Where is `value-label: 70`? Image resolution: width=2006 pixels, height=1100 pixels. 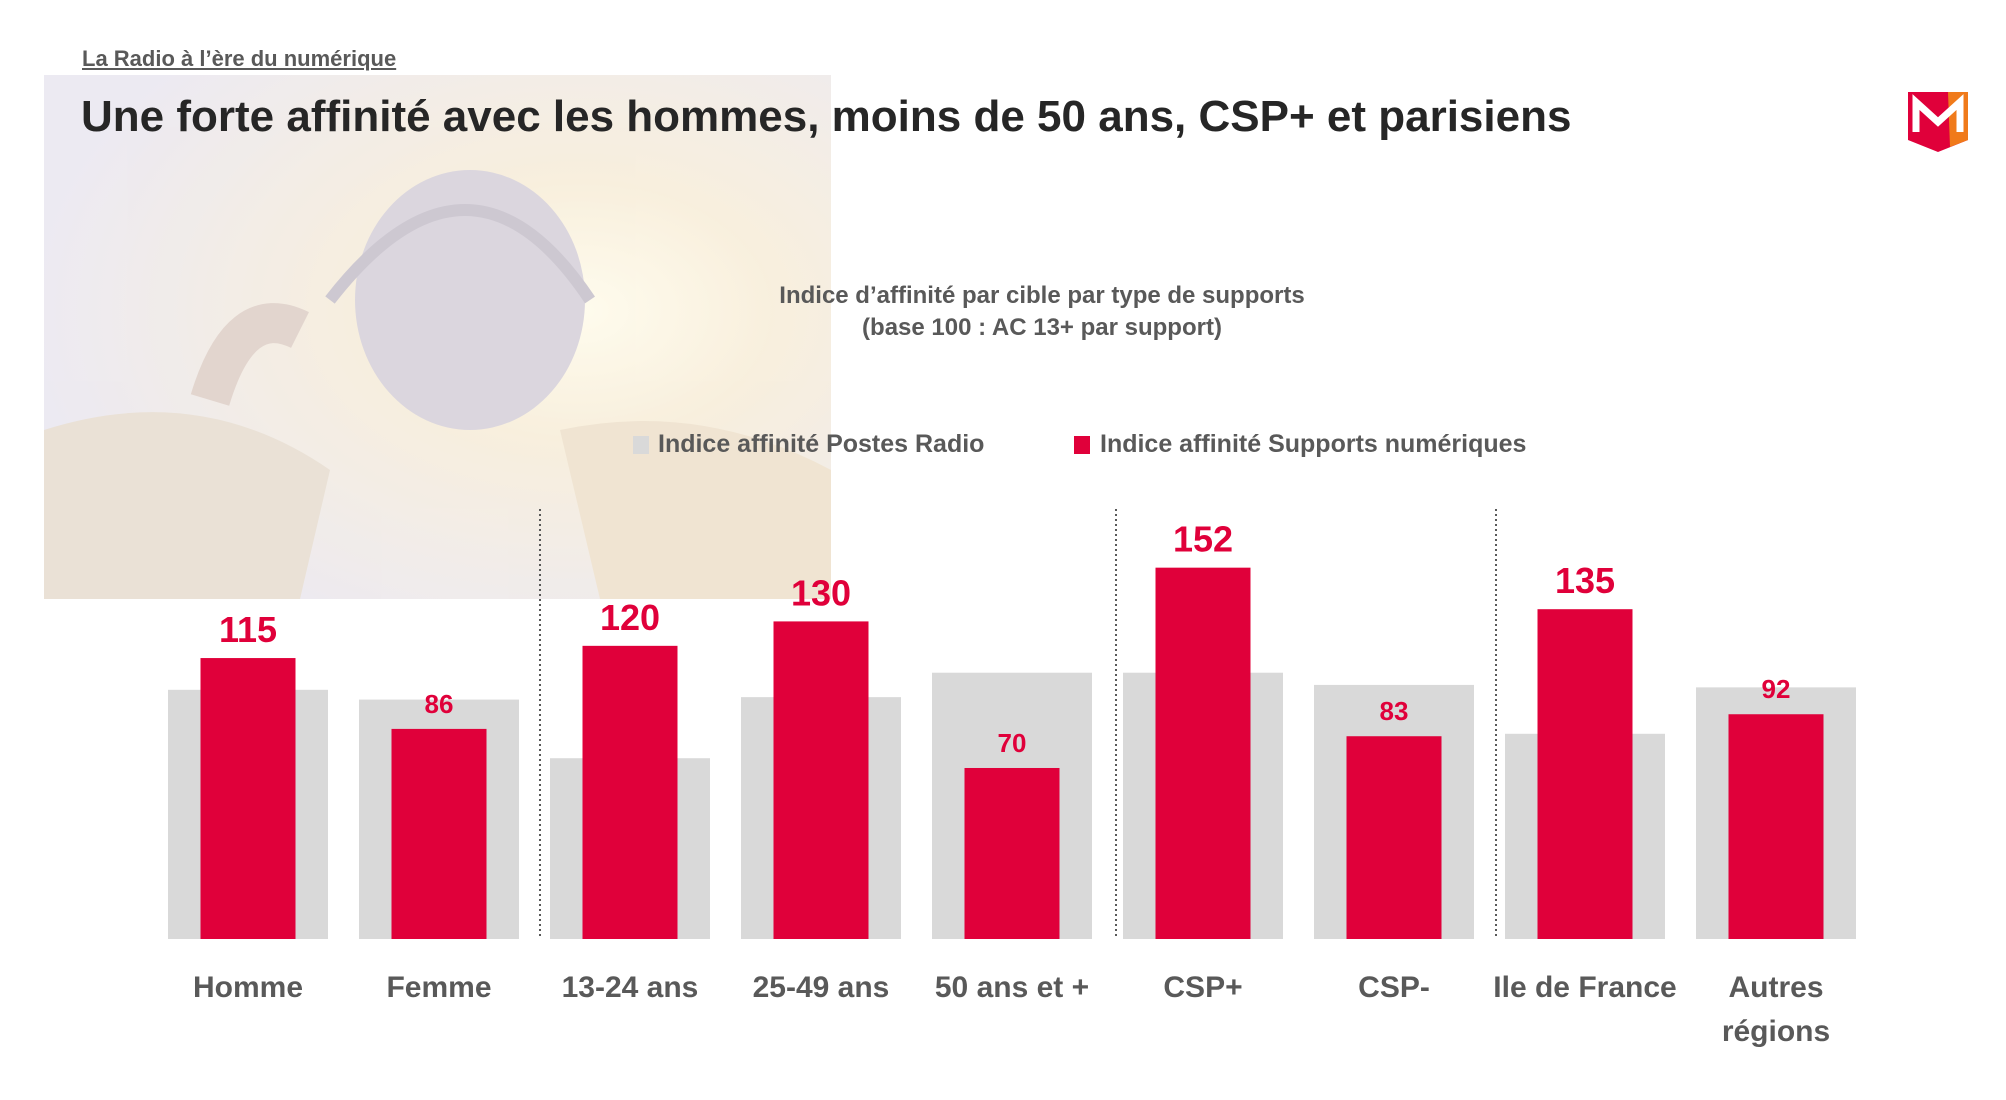 value-label: 70 is located at coordinates (1012, 743).